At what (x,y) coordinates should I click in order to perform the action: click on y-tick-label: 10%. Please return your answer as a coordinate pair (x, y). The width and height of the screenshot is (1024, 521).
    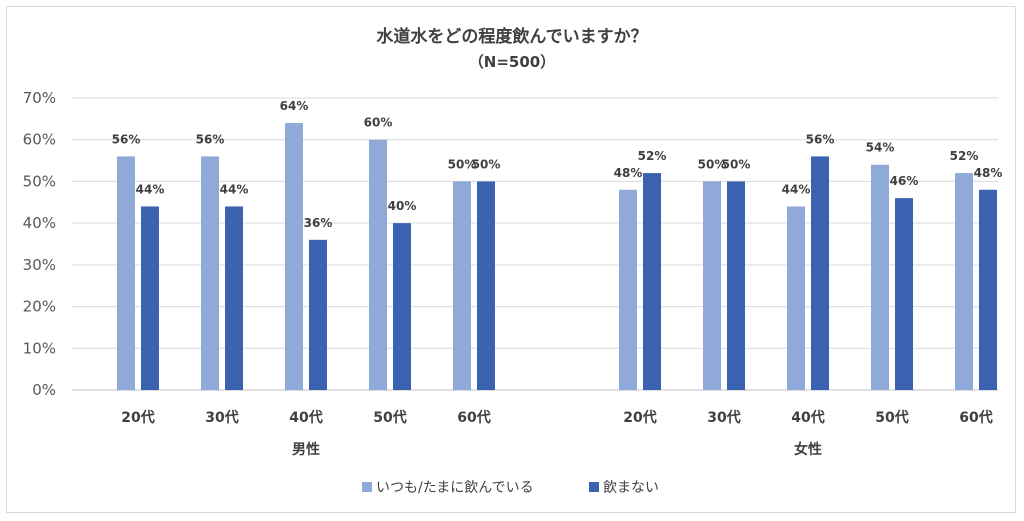
    Looking at the image, I should click on (39, 348).